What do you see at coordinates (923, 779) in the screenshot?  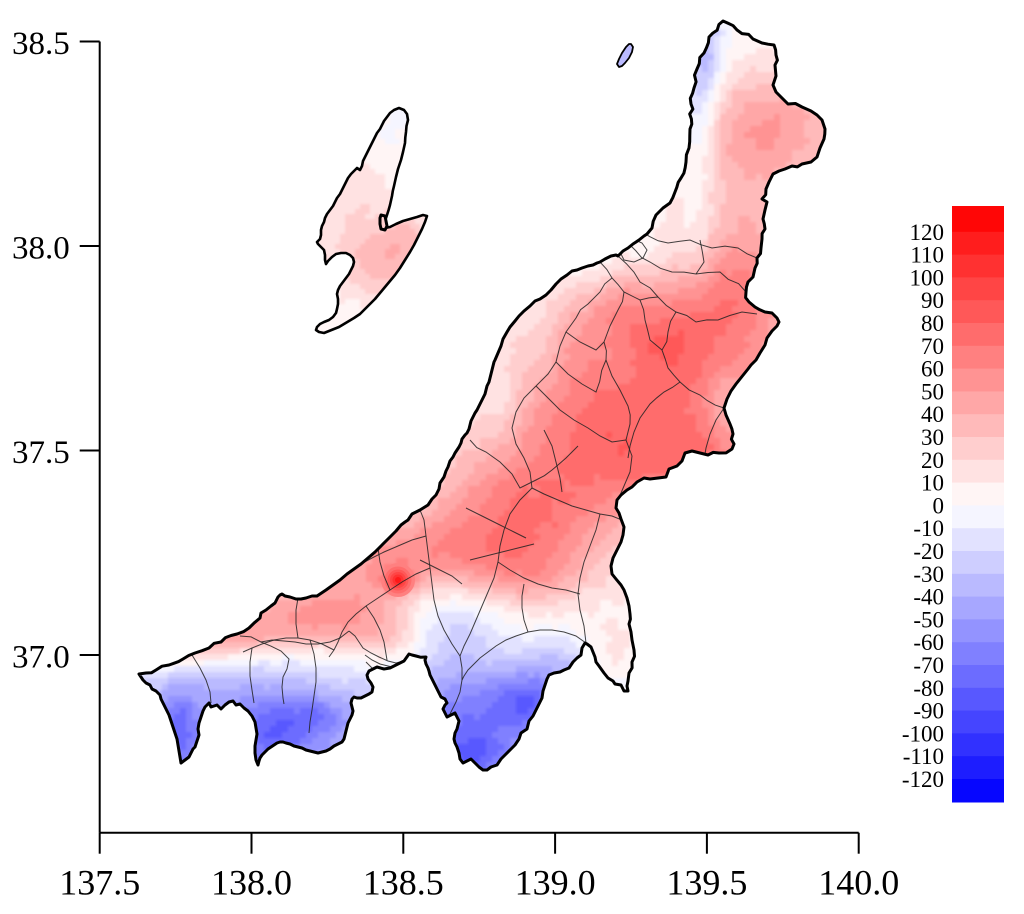 I see `svg-text: -120` at bounding box center [923, 779].